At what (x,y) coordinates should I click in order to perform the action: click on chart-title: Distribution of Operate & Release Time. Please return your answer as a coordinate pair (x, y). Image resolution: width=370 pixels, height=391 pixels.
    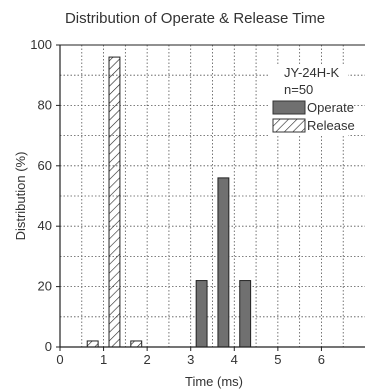
    Looking at the image, I should click on (195, 18).